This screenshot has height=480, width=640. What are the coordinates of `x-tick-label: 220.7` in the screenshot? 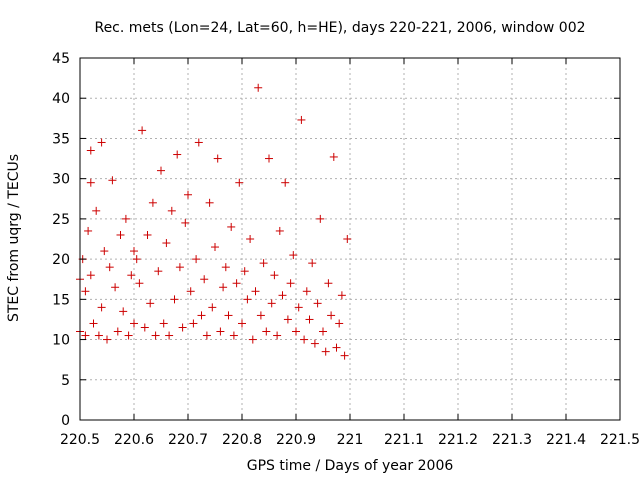 It's located at (188, 440).